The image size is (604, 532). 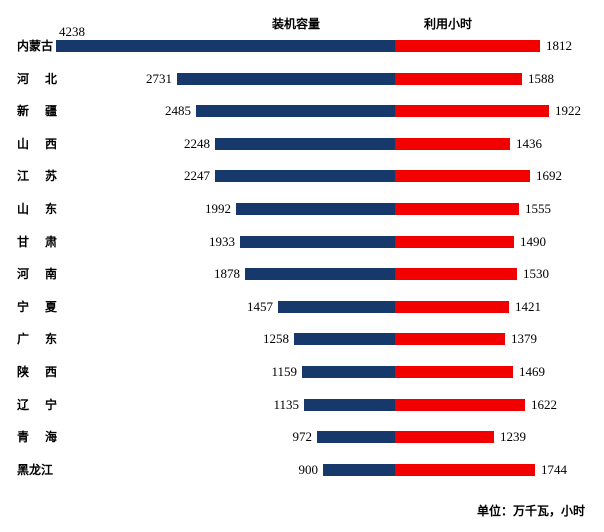 I want to click on hours-value: 1812, so click(x=559, y=45).